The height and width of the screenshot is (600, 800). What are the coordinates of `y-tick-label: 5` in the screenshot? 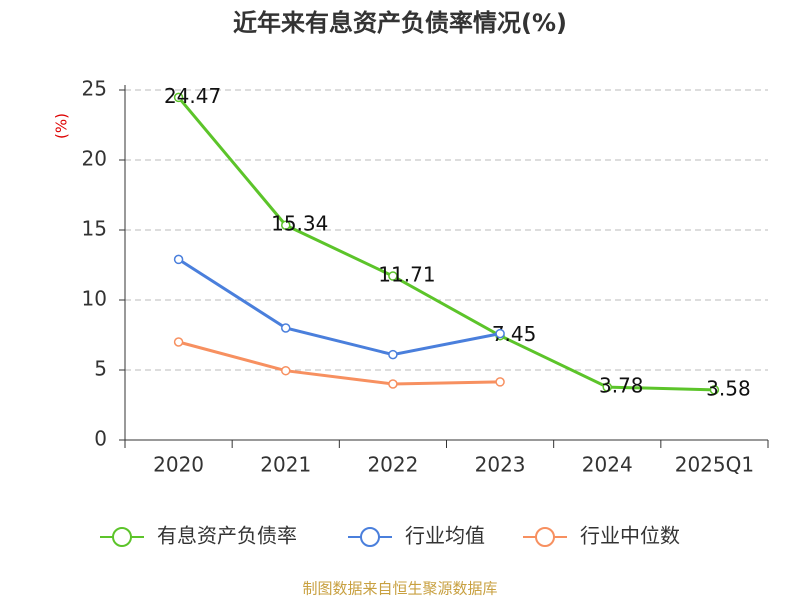 It's located at (100, 369).